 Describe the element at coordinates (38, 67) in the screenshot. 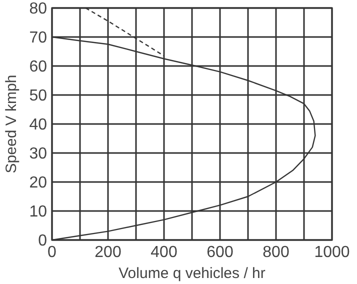

I see `y-tick-label: 60` at that location.